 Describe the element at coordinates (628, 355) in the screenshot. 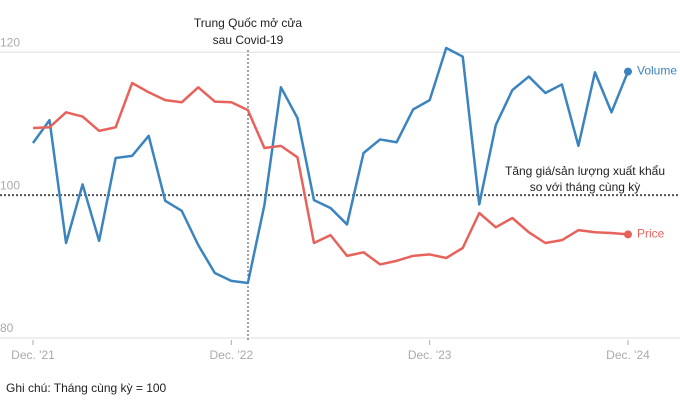

I see `x-tick-label: Dec. '24` at that location.